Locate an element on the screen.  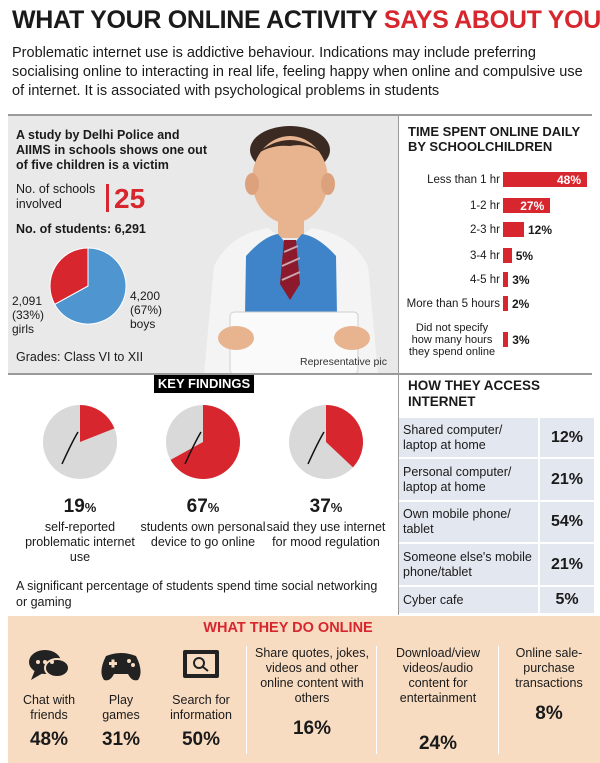
access-value: 54% is located at coordinates (566, 522).